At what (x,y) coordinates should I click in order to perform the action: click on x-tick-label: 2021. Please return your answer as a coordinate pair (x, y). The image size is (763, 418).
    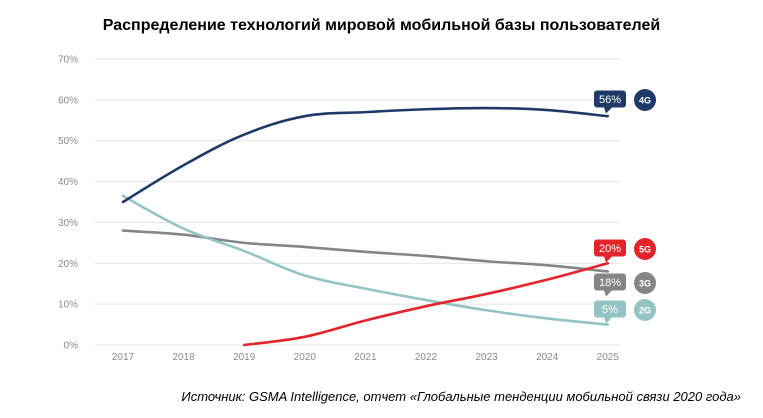
    Looking at the image, I should click on (365, 357).